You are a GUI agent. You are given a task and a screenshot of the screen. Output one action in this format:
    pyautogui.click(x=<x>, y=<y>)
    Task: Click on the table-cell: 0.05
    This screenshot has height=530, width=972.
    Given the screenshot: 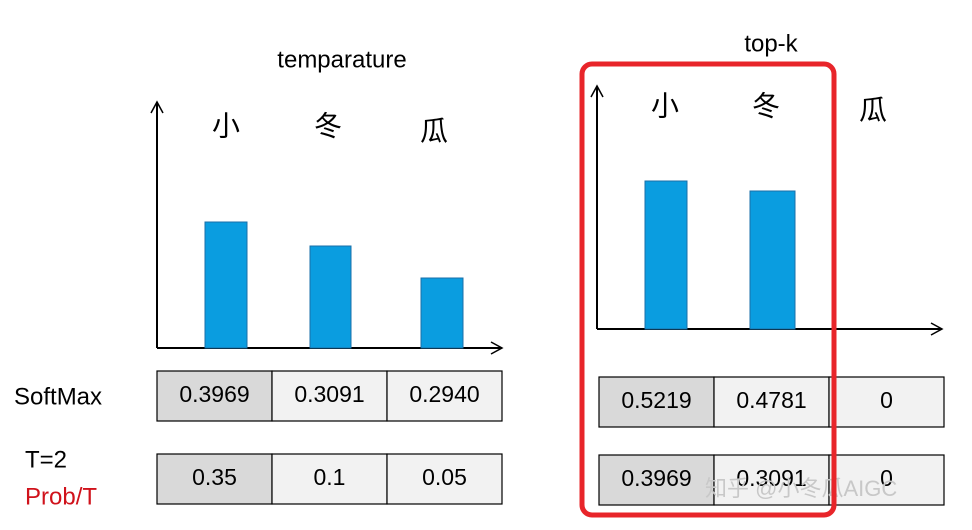 What is the action you would take?
    pyautogui.click(x=444, y=479)
    